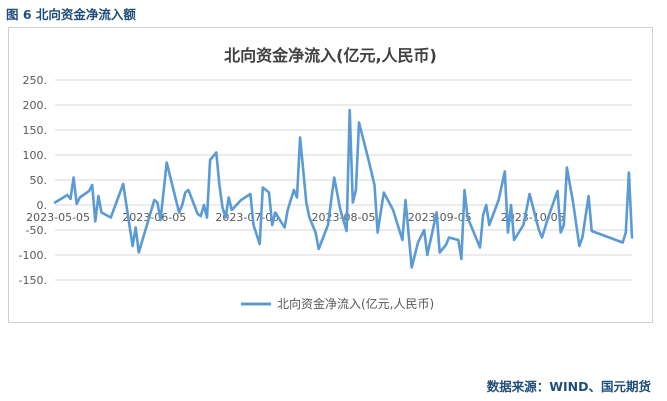 This screenshot has height=401, width=667. What do you see at coordinates (154, 217) in the screenshot?
I see `x-tick-label: 2023-06-05` at bounding box center [154, 217].